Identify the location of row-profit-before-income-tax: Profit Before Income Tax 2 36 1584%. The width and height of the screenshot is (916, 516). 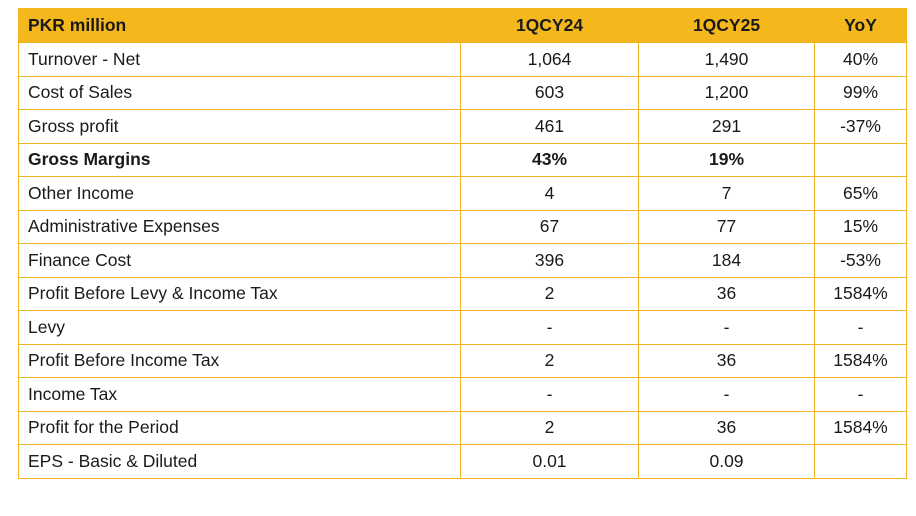
(462, 360).